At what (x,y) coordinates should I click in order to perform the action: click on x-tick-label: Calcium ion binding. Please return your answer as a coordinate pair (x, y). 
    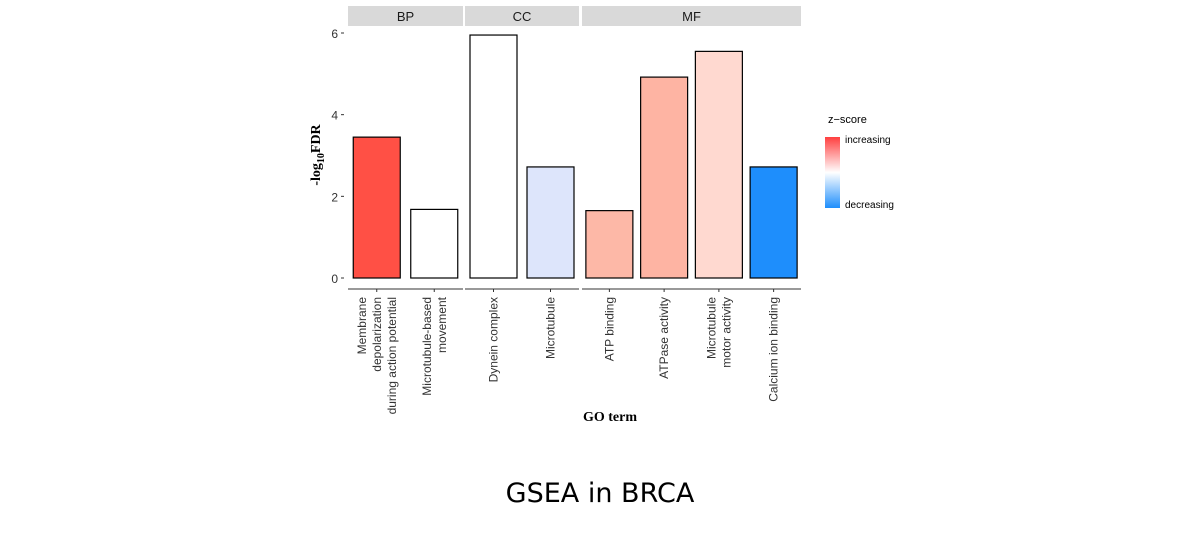
    Looking at the image, I should click on (774, 349).